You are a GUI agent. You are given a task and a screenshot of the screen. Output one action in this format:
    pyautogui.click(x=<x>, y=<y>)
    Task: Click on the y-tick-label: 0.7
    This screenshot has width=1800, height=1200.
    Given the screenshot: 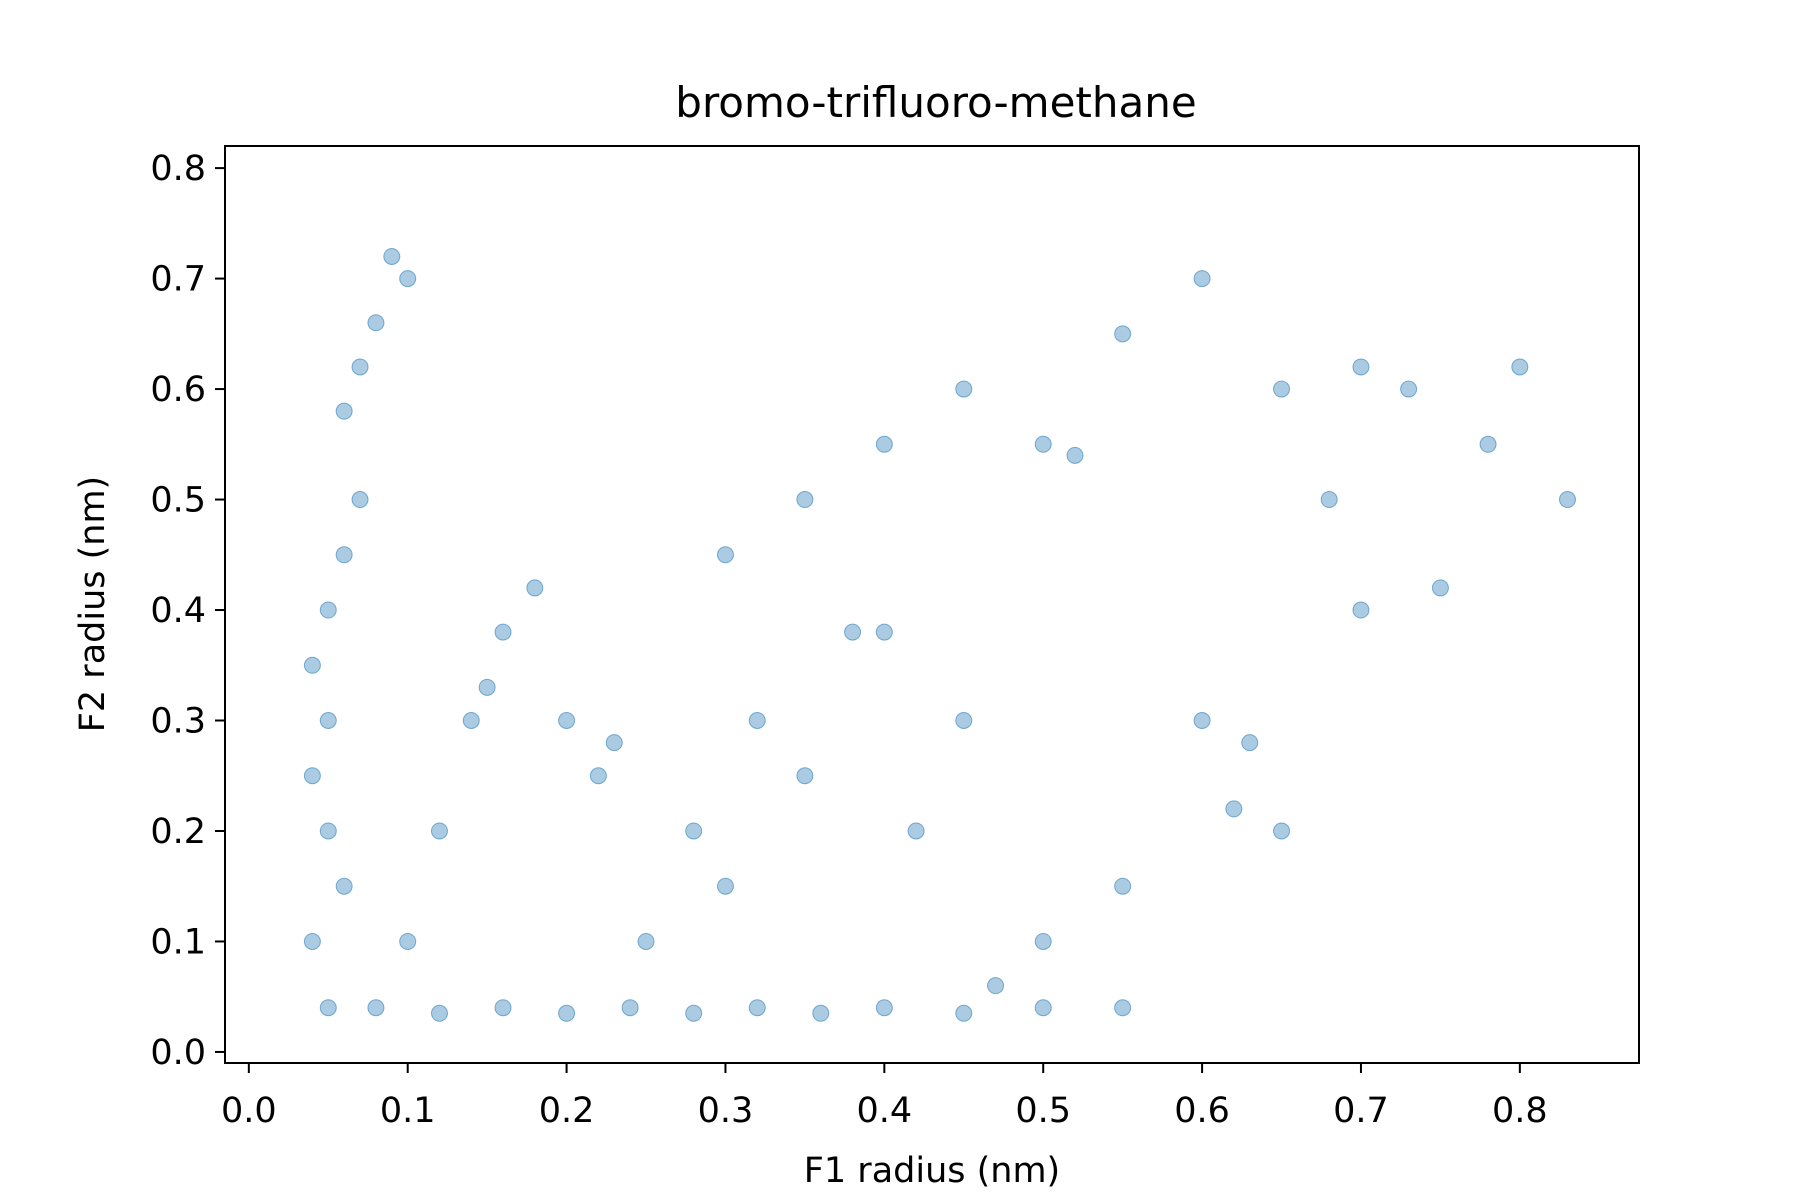 What is the action you would take?
    pyautogui.click(x=178, y=280)
    